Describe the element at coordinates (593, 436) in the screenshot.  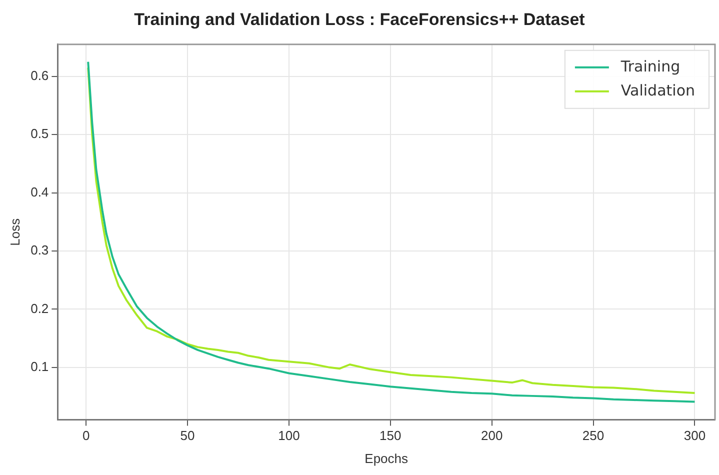
I see `x-tick-label: 250` at that location.